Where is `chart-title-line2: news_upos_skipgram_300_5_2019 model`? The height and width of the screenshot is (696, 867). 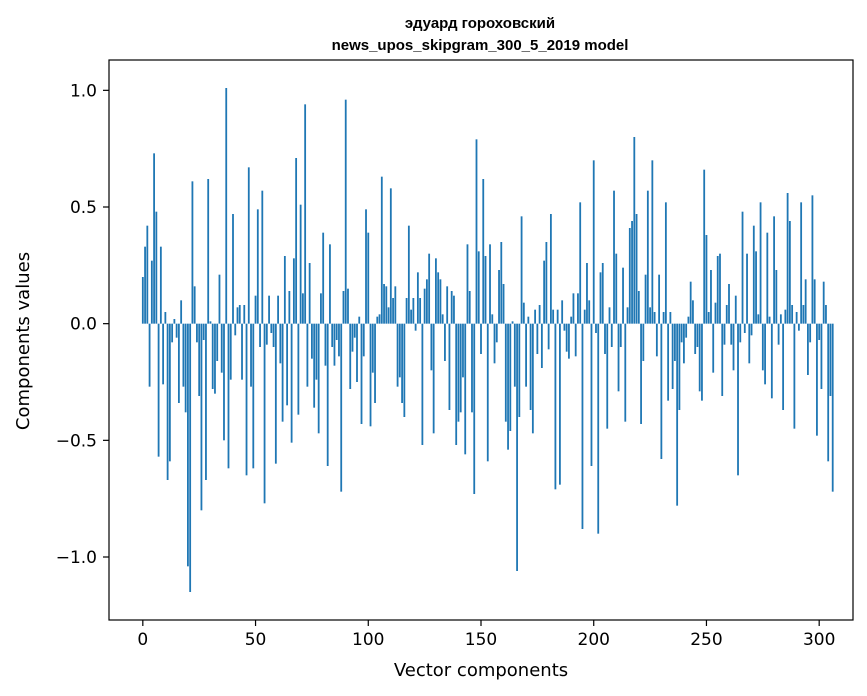
chart-title-line2: news_upos_skipgram_300_5_2019 model is located at coordinates (480, 45).